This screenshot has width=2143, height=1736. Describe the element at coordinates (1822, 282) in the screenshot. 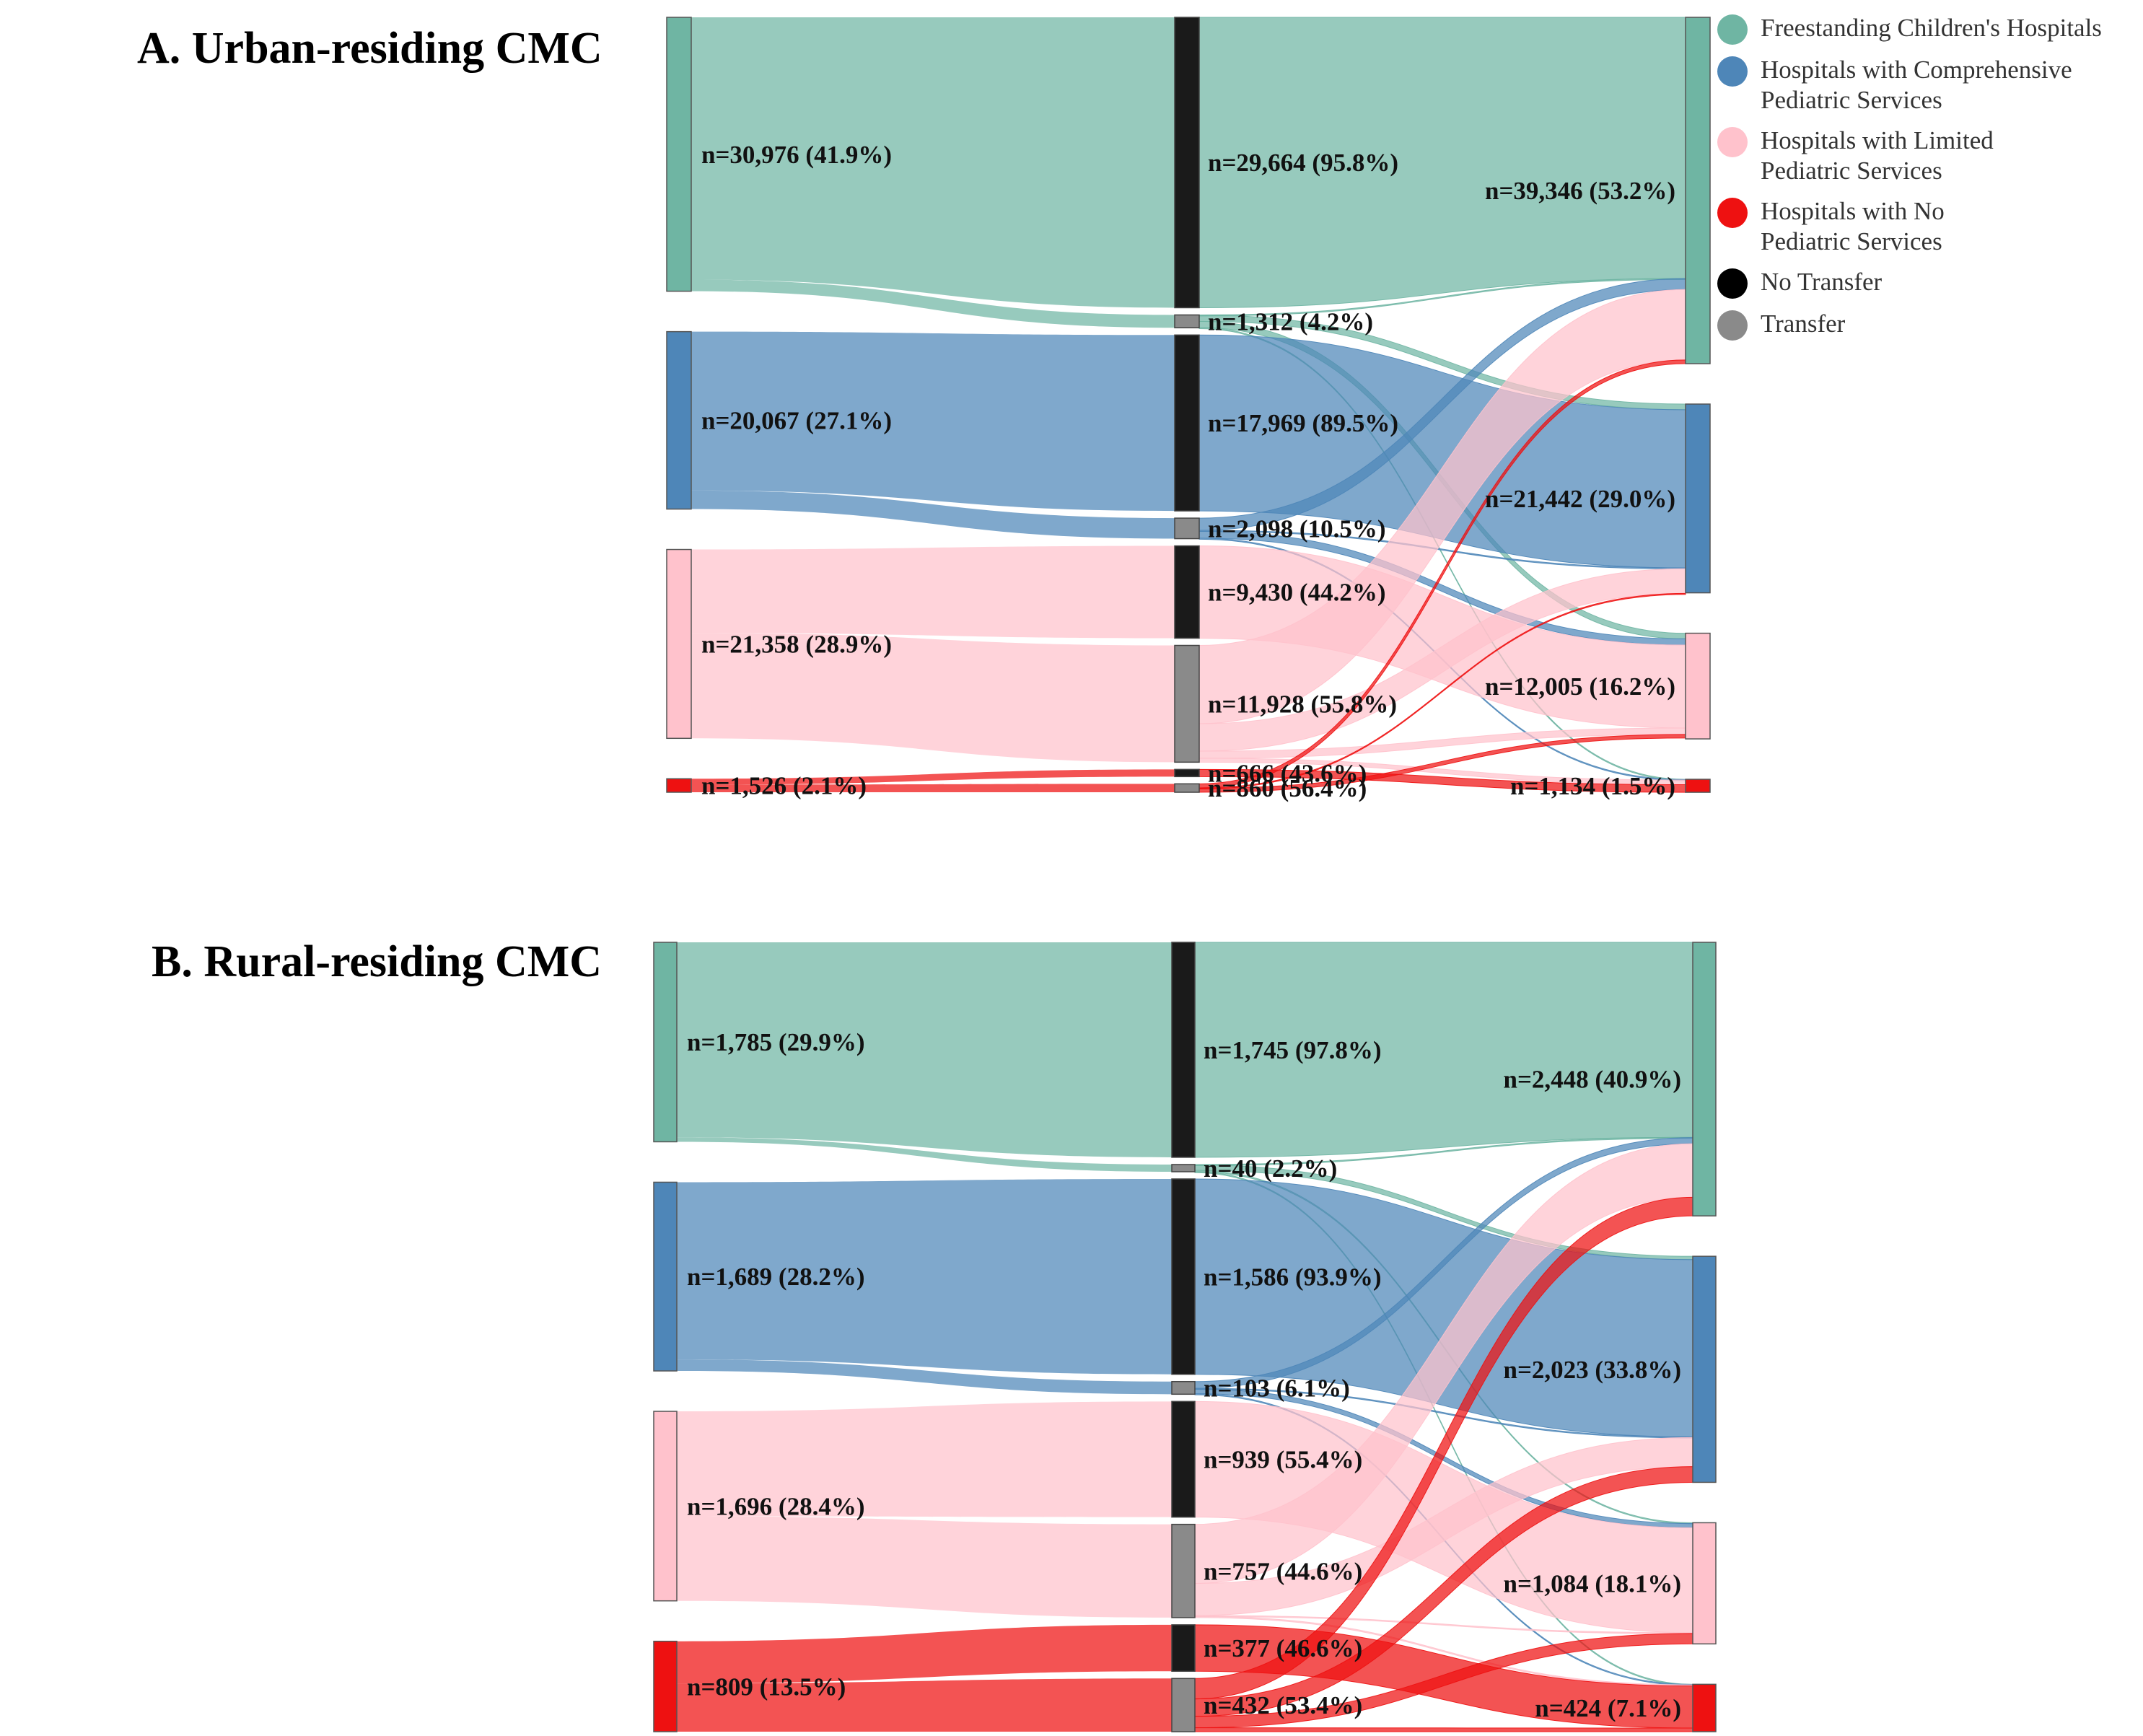

I see `legend-label-no-transfer: No Transfer` at that location.